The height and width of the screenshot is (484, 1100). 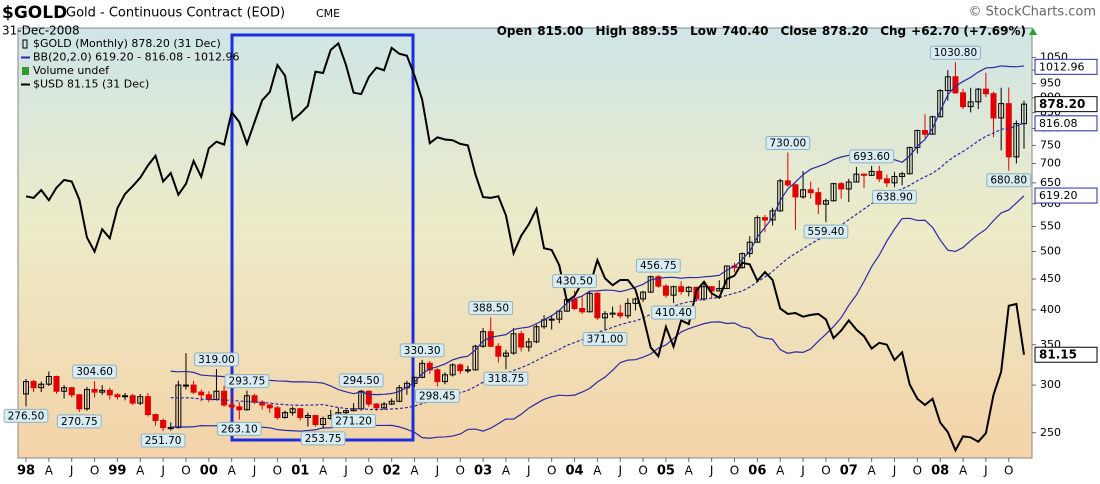 I want to click on x-tick-label: 07, so click(x=849, y=471).